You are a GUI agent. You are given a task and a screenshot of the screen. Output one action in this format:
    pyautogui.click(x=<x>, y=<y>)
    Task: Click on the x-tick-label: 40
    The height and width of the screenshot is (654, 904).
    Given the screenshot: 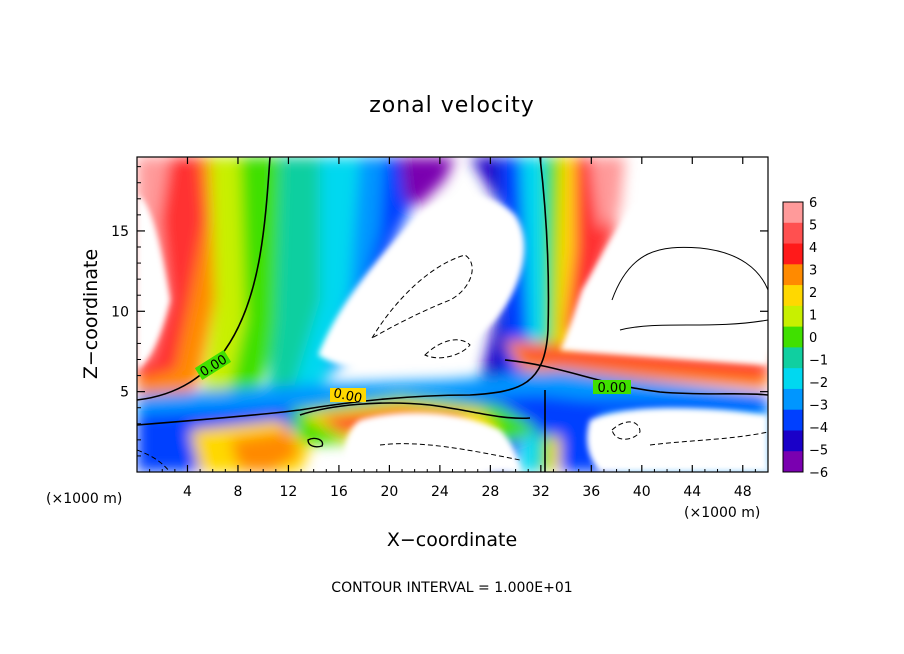 What is the action you would take?
    pyautogui.click(x=642, y=492)
    